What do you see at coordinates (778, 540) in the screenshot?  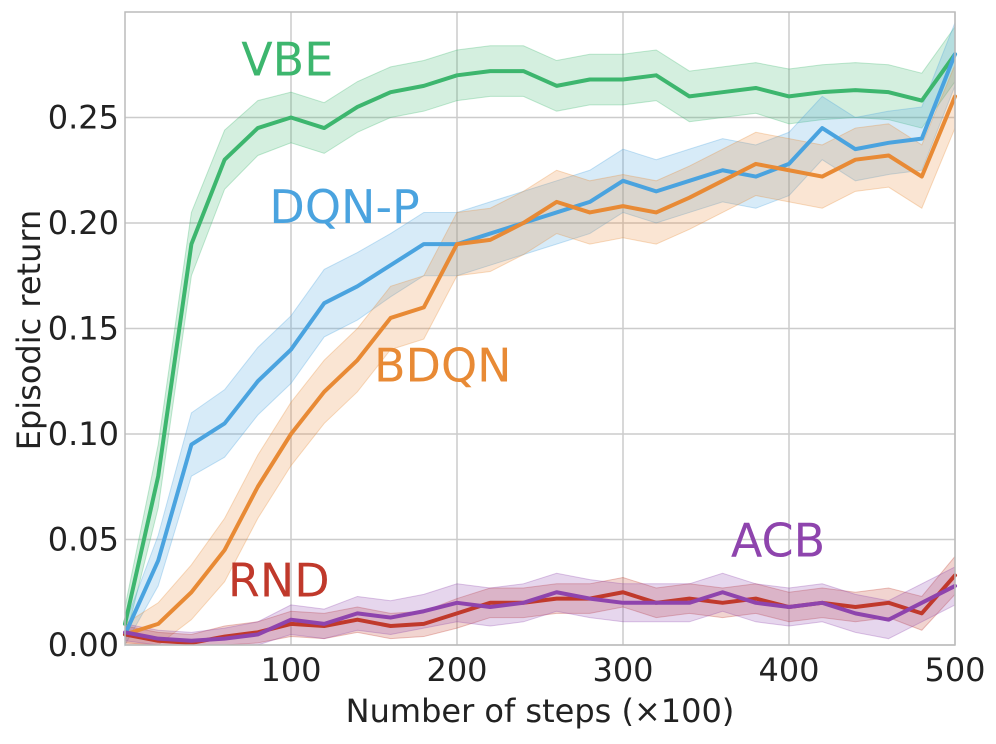 I see `annotation-acb: ACB` at bounding box center [778, 540].